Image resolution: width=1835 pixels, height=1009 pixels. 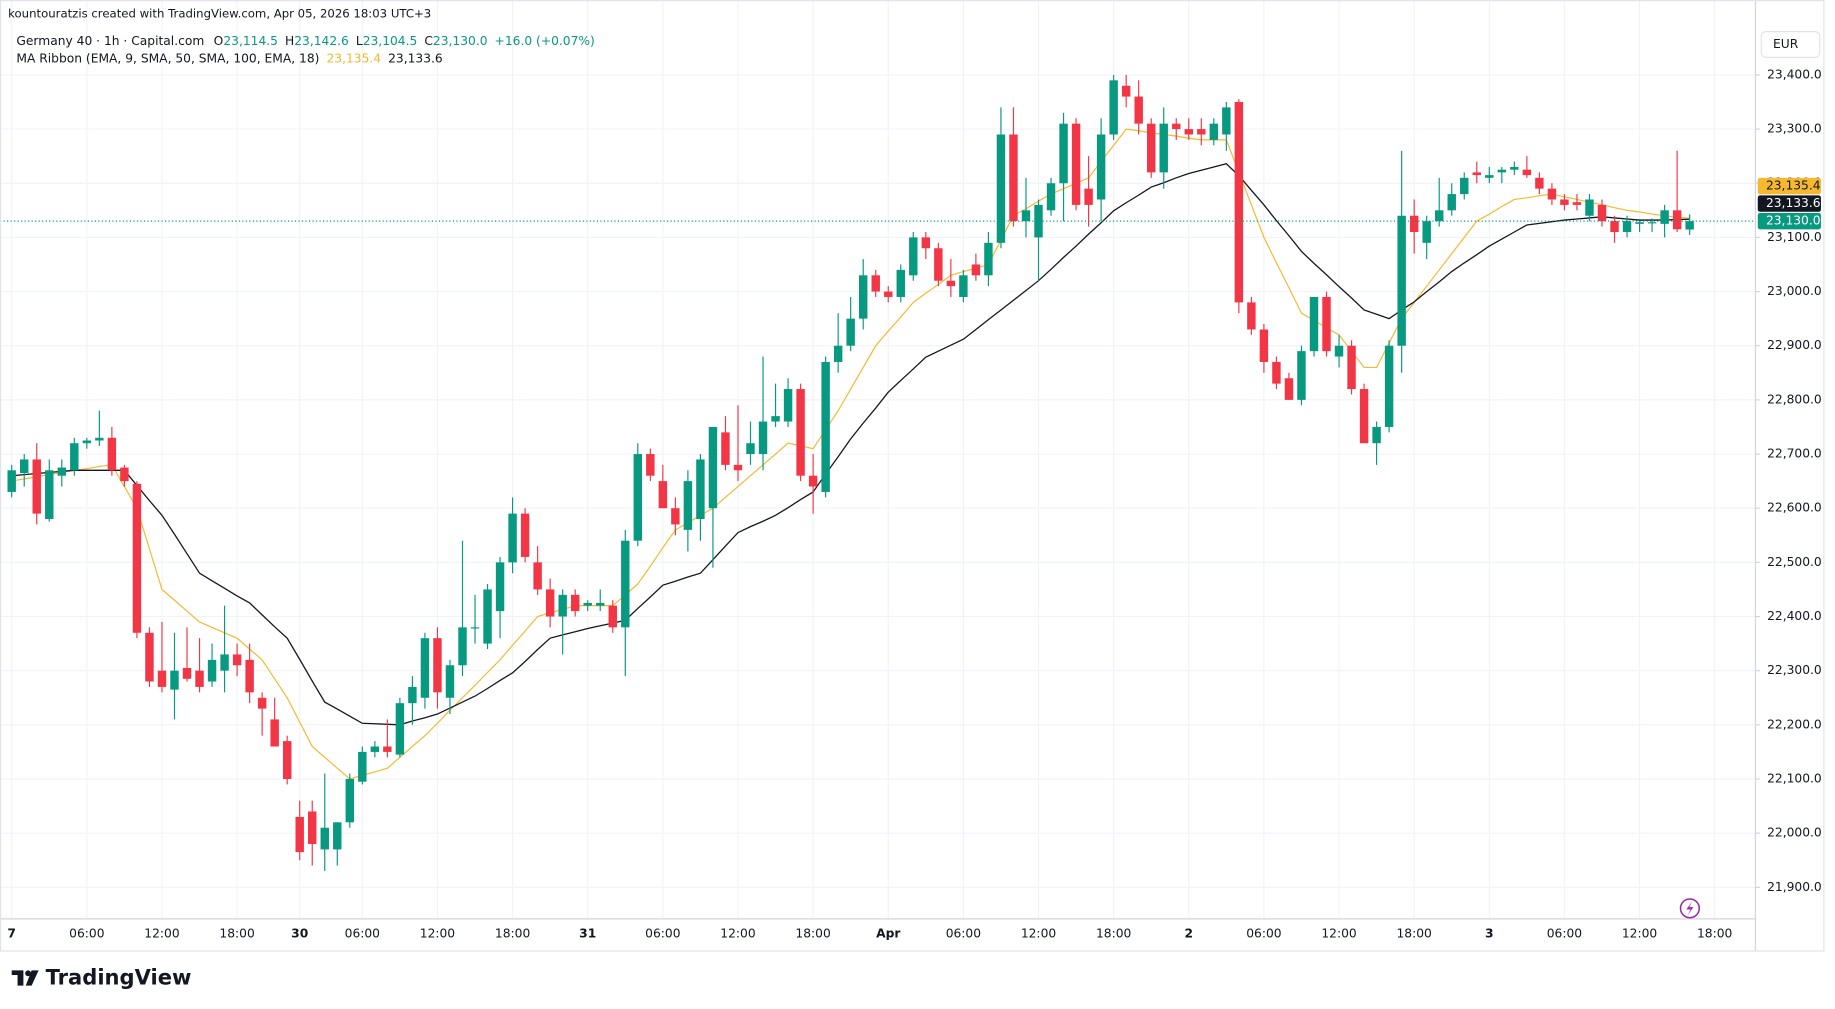 I want to click on y-tick-label: 22,500.0, so click(x=1794, y=562).